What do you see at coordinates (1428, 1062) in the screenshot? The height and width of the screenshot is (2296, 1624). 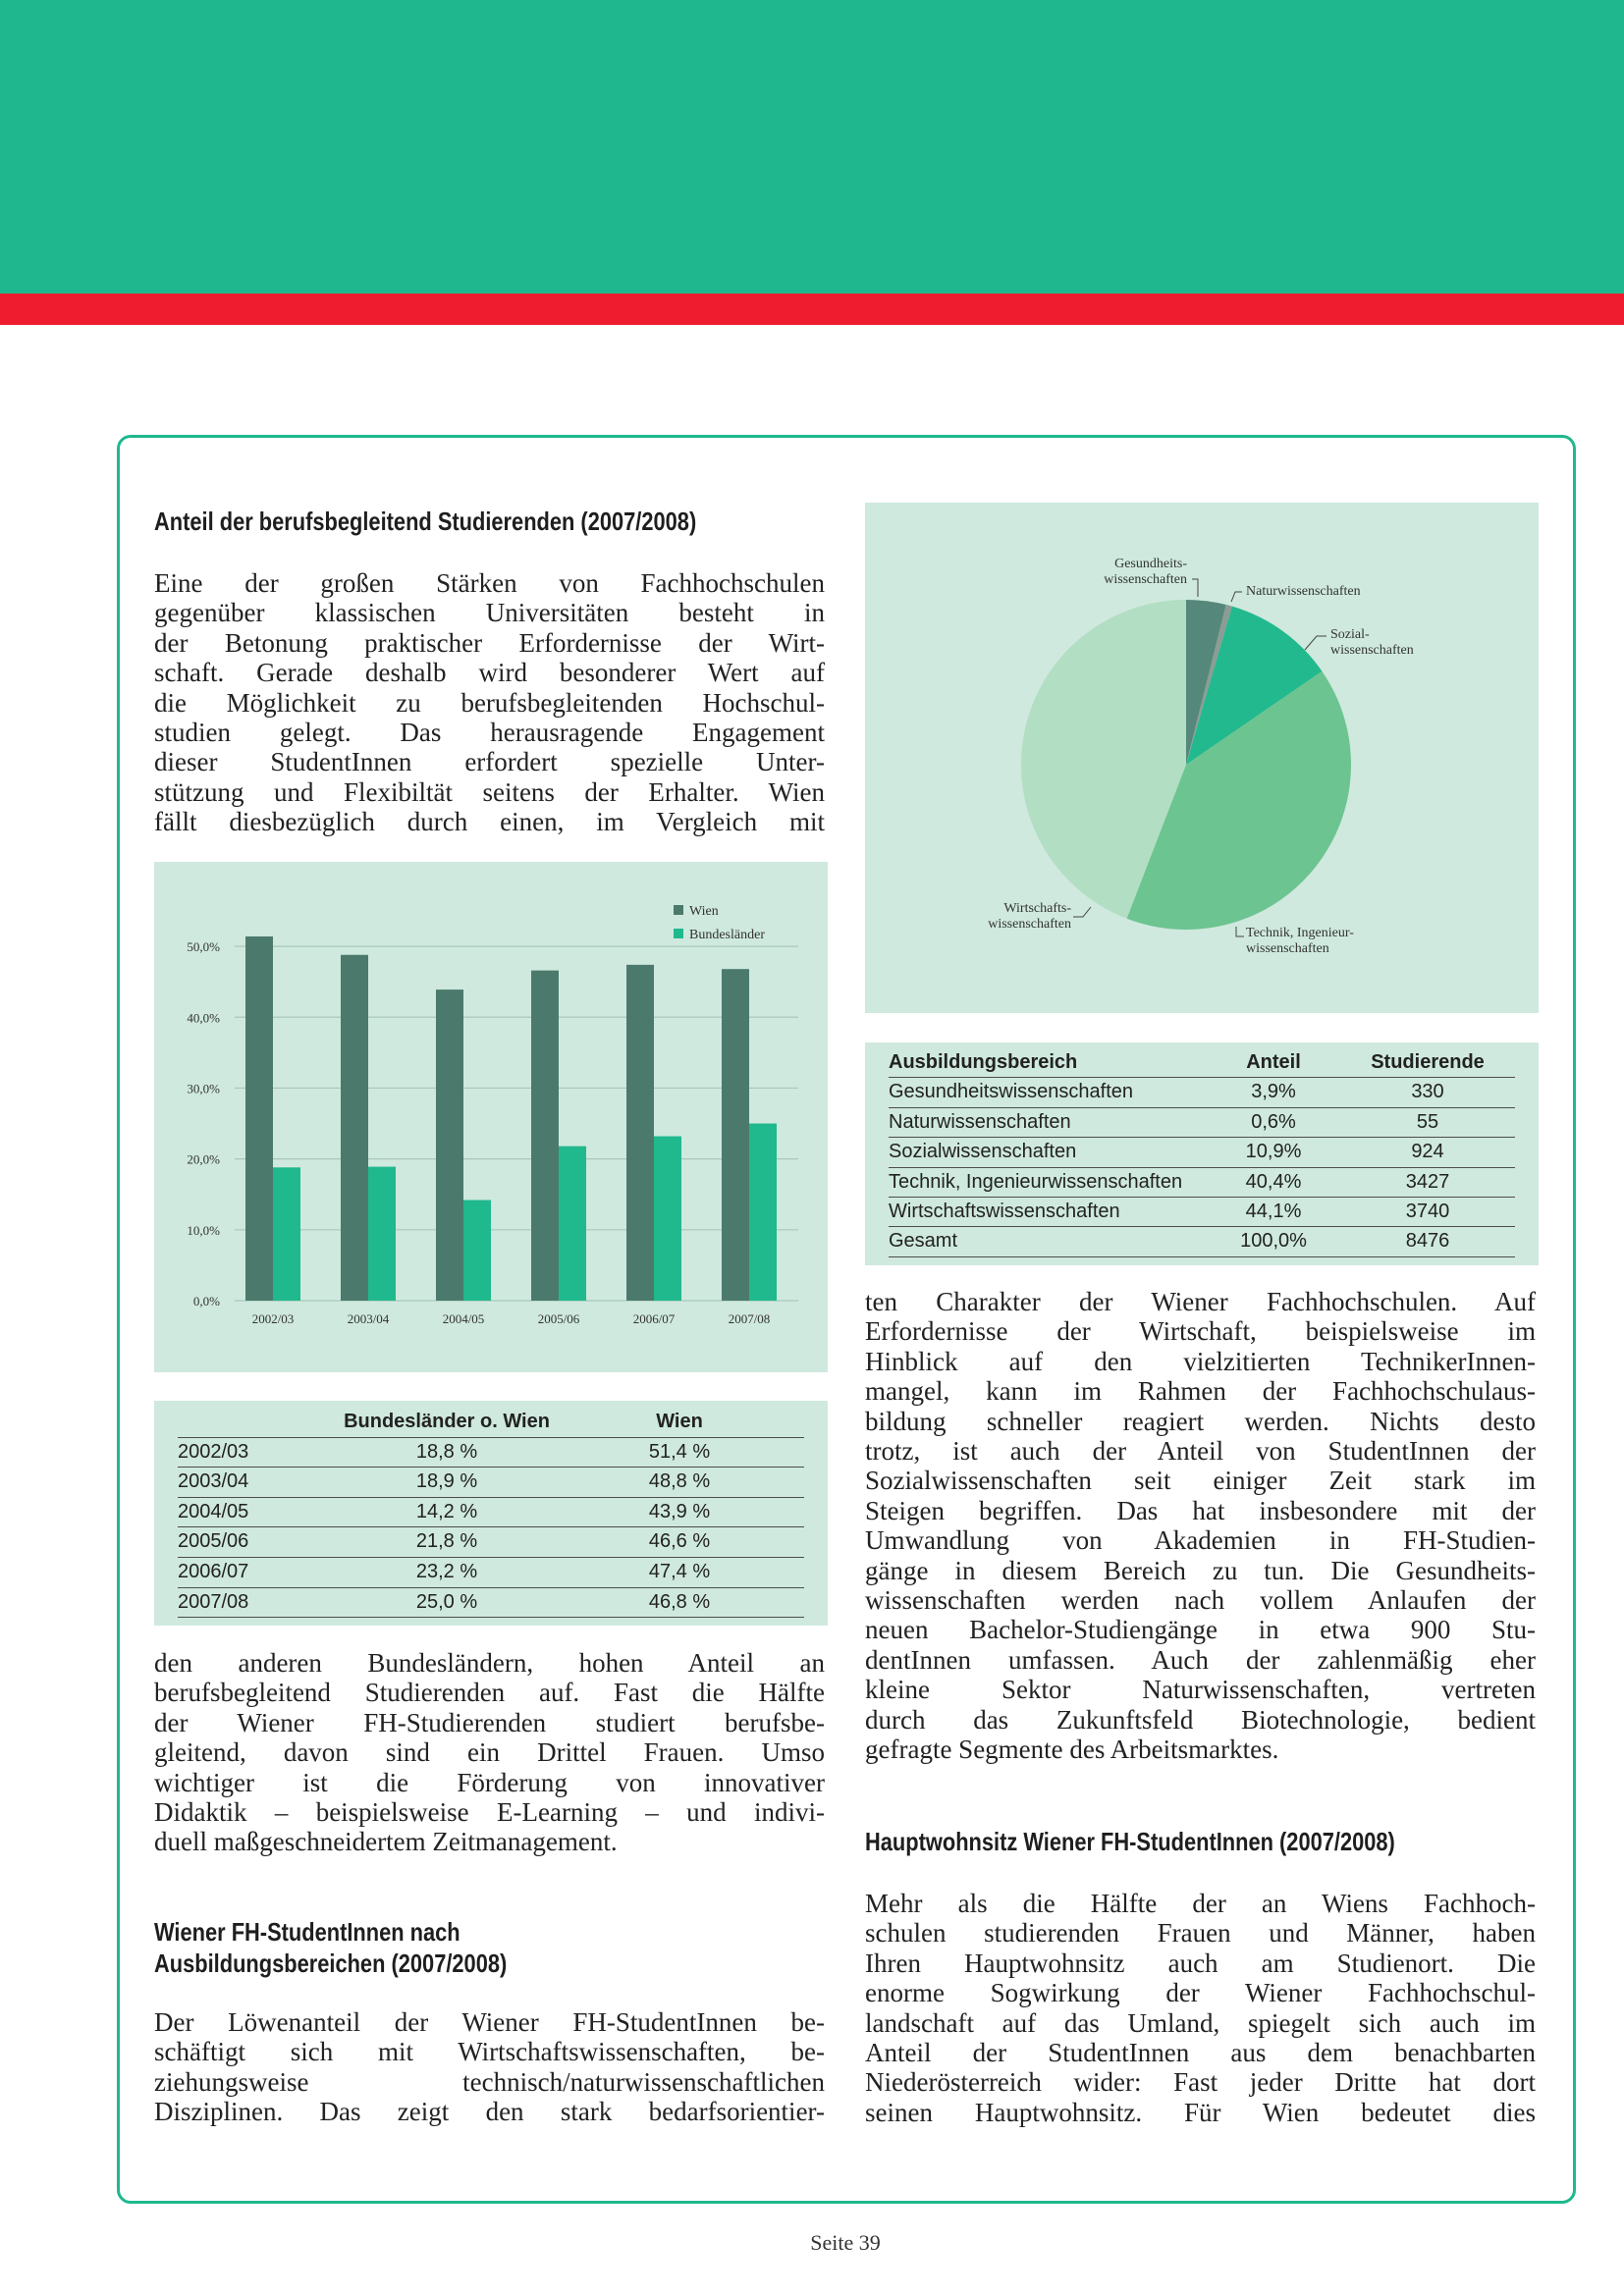 I see `table-header-cell: Studierende` at bounding box center [1428, 1062].